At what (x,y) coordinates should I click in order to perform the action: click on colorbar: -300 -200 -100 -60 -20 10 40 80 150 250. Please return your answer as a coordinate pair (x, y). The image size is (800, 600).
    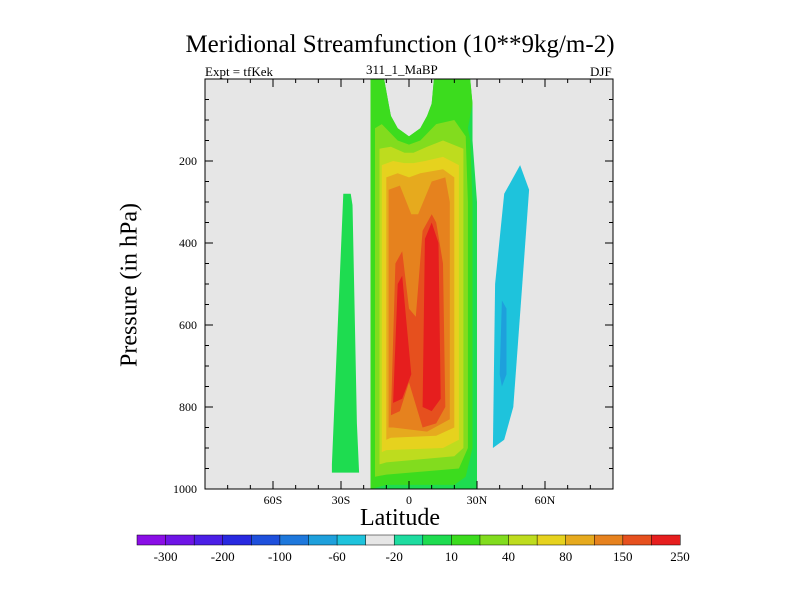
    Looking at the image, I should click on (413, 549).